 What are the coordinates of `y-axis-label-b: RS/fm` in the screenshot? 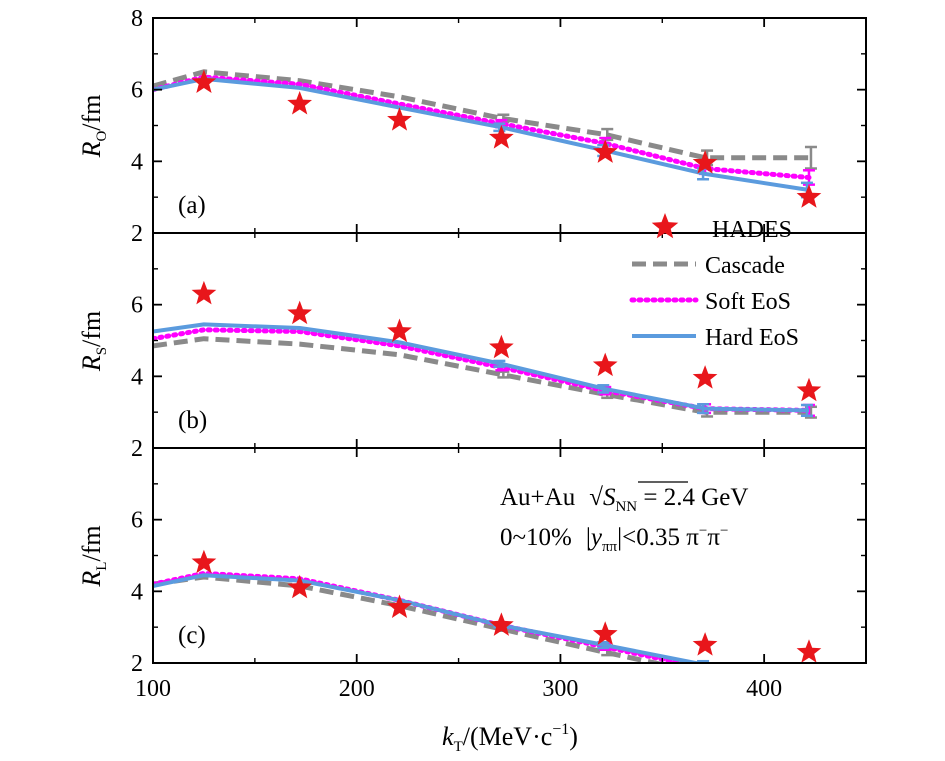 It's located at (93, 341).